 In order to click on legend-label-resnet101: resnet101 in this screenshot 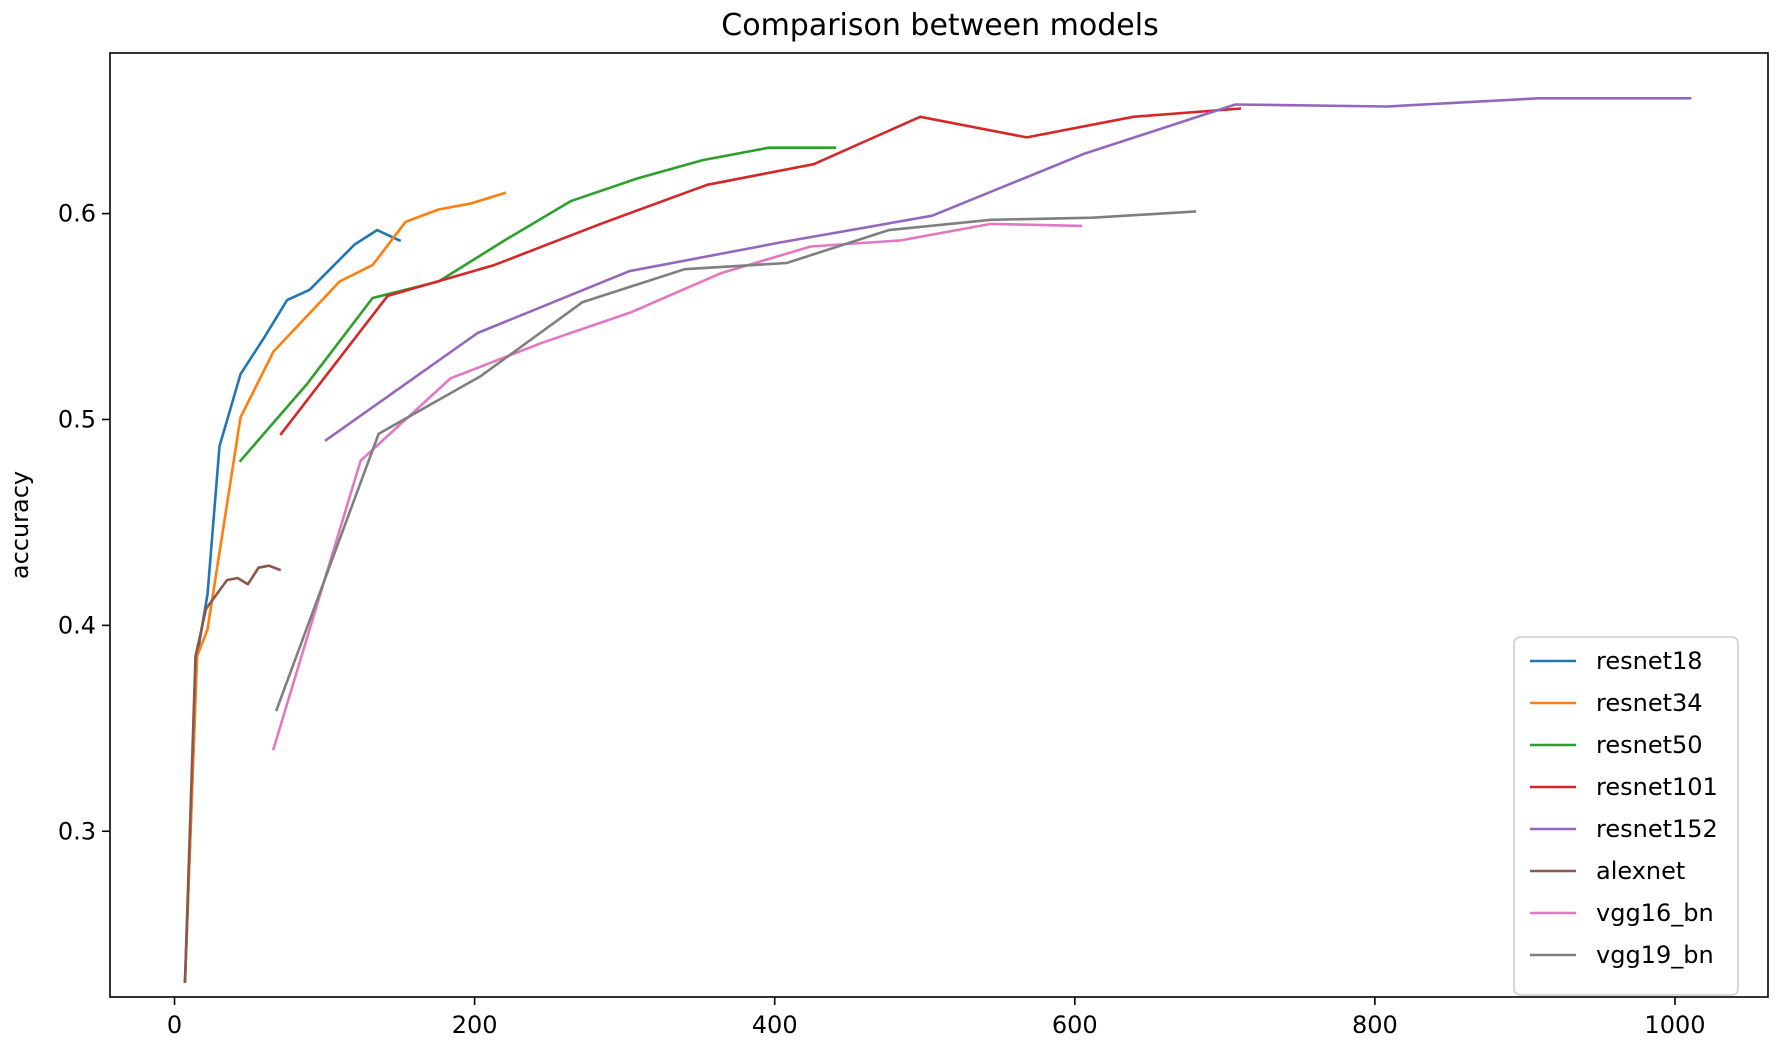, I will do `click(1657, 787)`.